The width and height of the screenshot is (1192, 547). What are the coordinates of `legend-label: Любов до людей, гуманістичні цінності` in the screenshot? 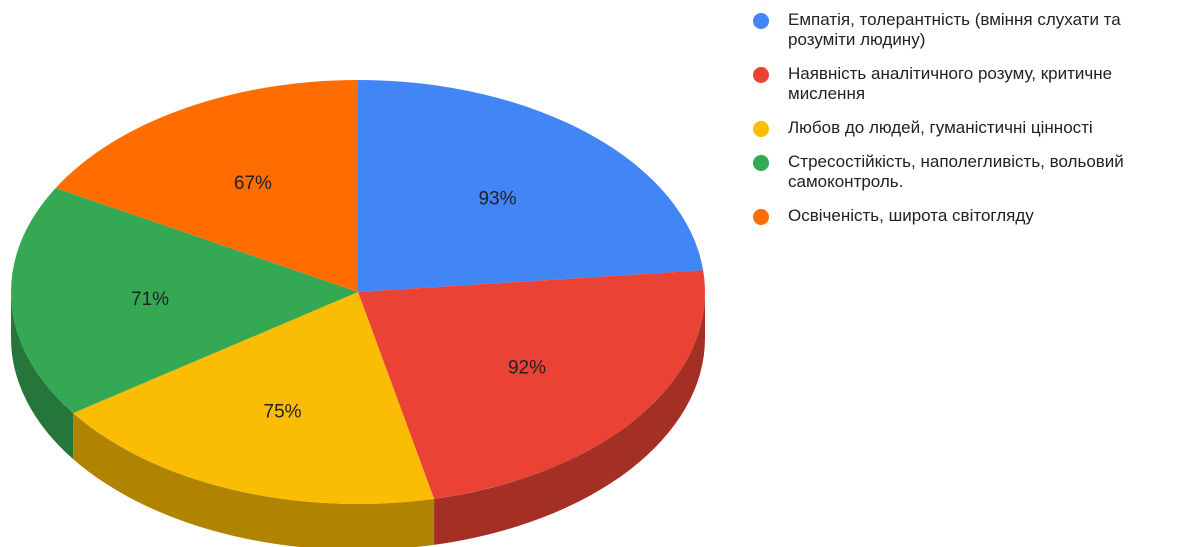 It's located at (940, 127).